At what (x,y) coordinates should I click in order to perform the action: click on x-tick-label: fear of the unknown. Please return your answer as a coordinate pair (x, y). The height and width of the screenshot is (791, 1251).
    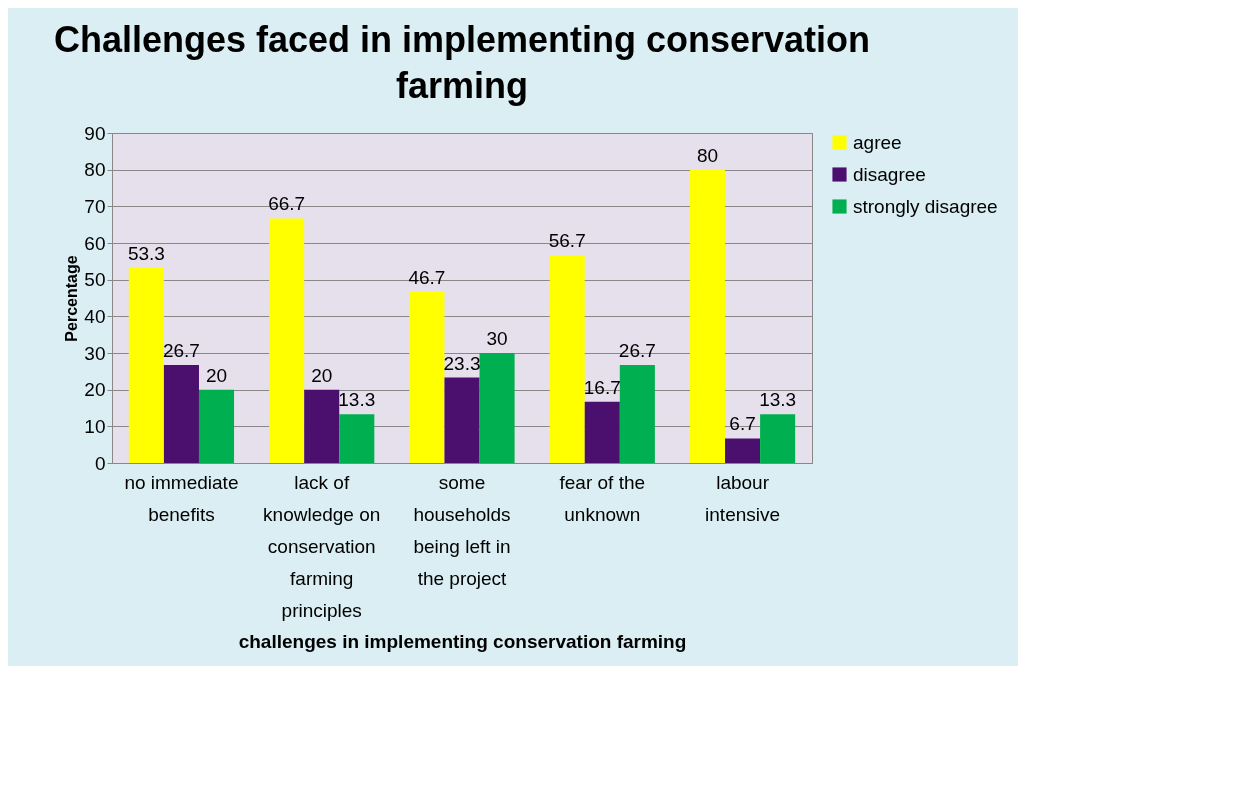
    Looking at the image, I should click on (602, 498).